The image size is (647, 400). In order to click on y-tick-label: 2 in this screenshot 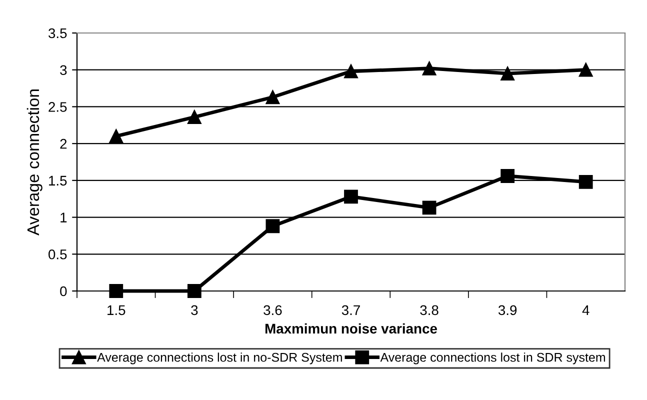, I will do `click(63, 143)`.